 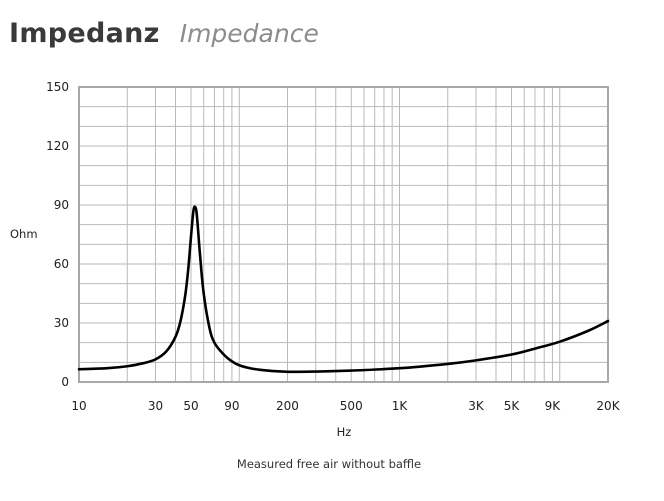 What do you see at coordinates (329, 464) in the screenshot?
I see `chart-caption: Measured free air without baffle` at bounding box center [329, 464].